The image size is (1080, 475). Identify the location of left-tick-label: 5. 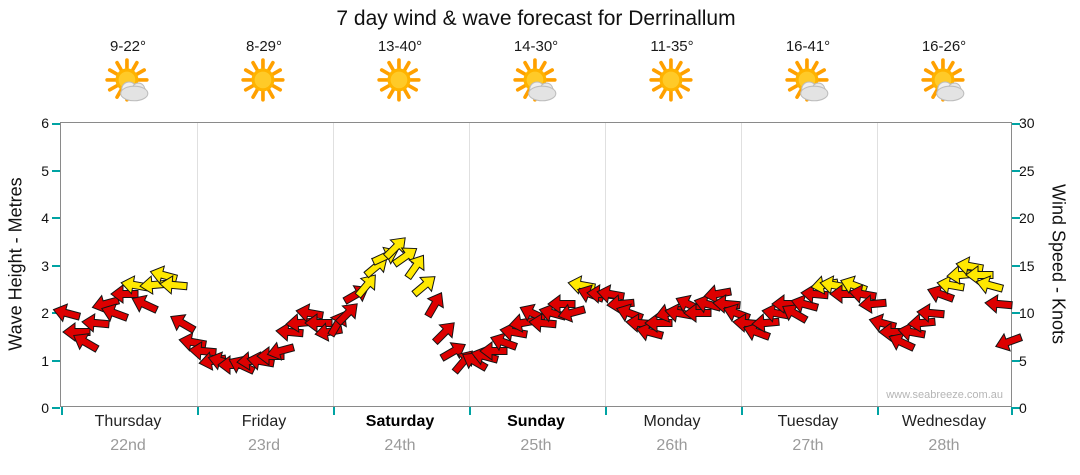
(45, 170).